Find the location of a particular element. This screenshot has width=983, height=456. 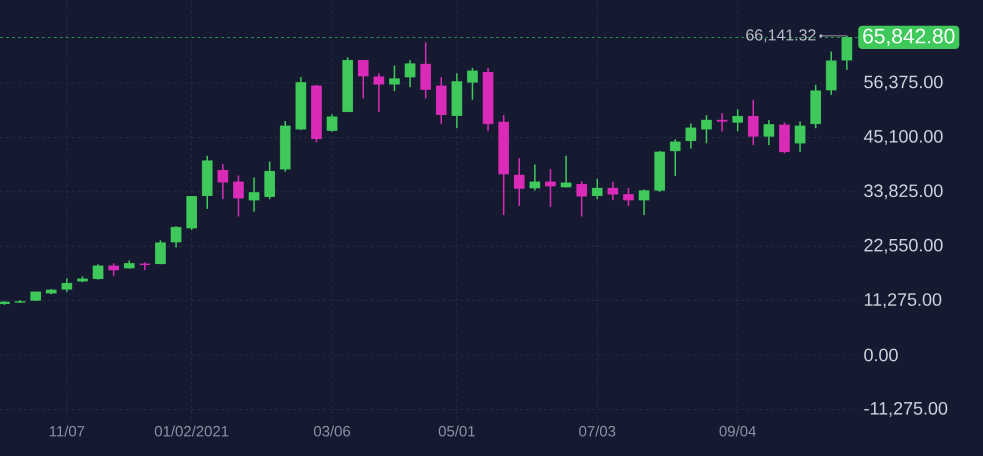

annotation: 66,141.32 is located at coordinates (781, 35).